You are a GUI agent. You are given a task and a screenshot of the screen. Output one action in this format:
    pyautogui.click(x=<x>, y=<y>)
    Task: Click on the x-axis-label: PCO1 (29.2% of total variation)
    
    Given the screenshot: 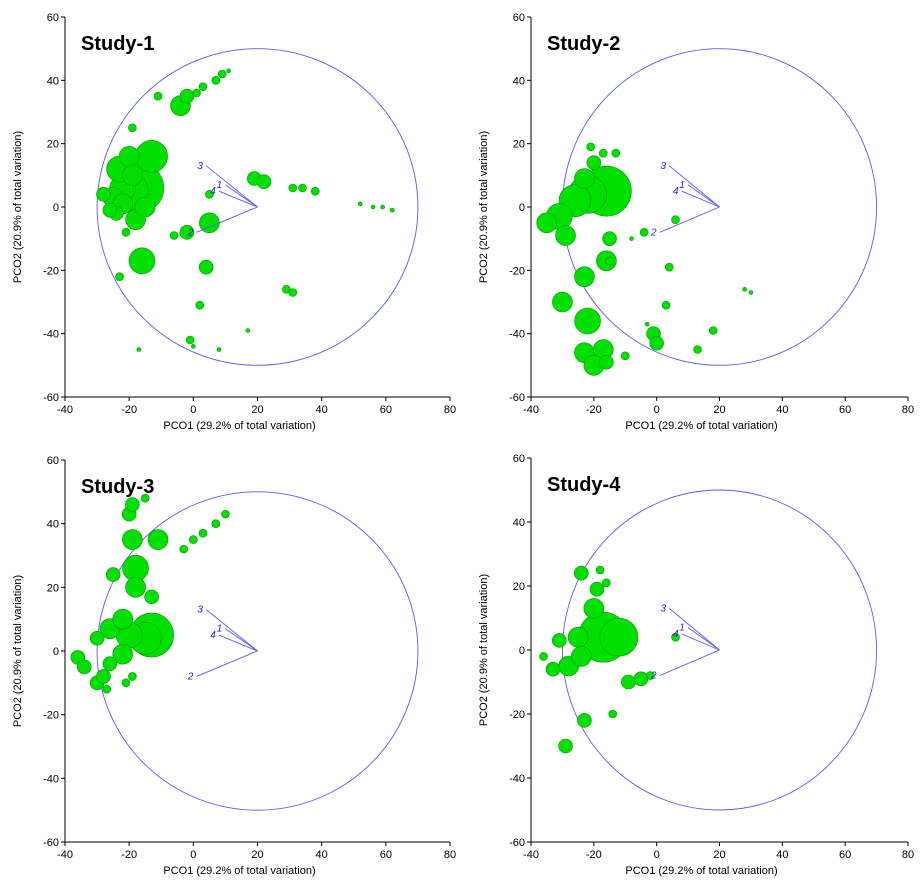 What is the action you would take?
    pyautogui.click(x=701, y=426)
    